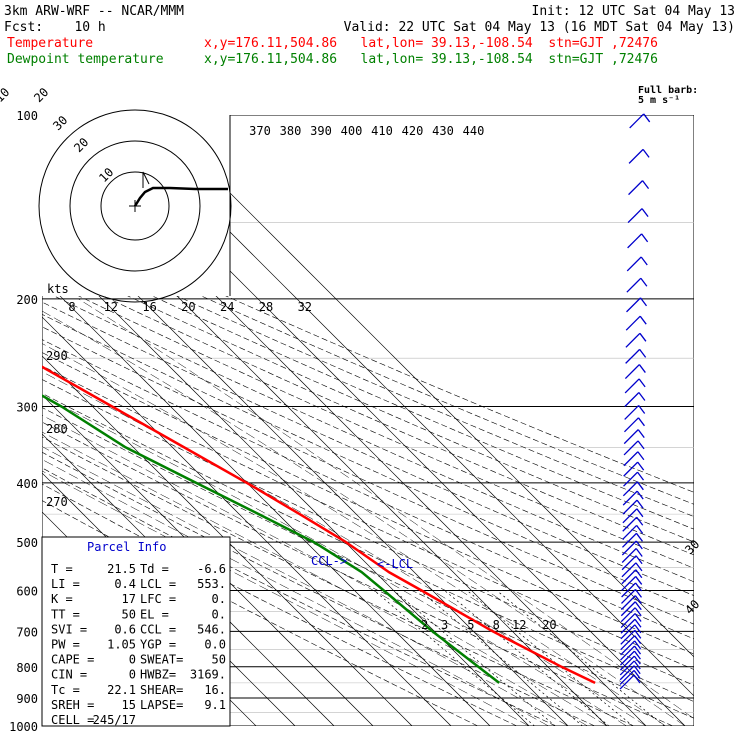 This screenshot has height=740, width=740. What do you see at coordinates (413, 131) in the screenshot?
I see `theta-e-label: 420` at bounding box center [413, 131].